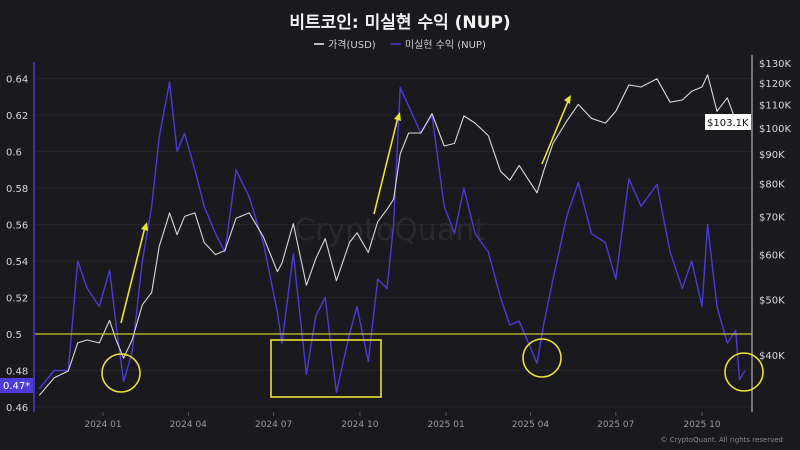 Image resolution: width=800 pixels, height=450 pixels. Describe the element at coordinates (17, 408) in the screenshot. I see `y-left-tick-label: 0.46` at that location.